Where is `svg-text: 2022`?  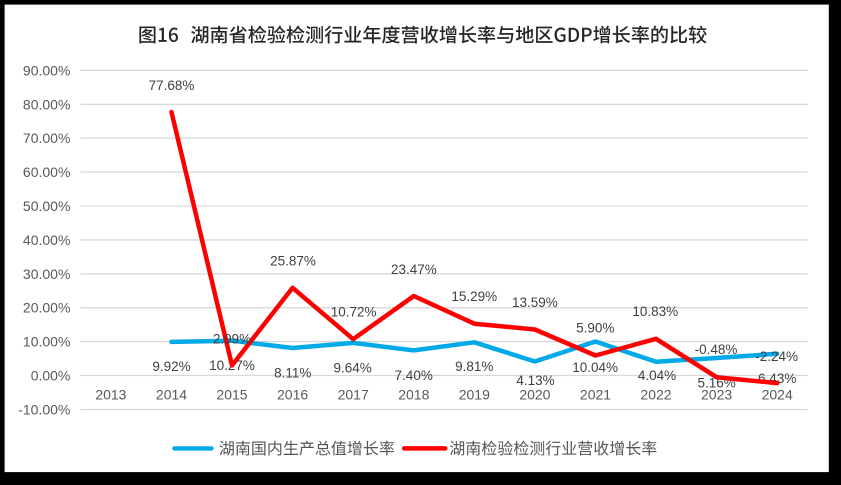 svg-text: 2022 is located at coordinates (655, 395).